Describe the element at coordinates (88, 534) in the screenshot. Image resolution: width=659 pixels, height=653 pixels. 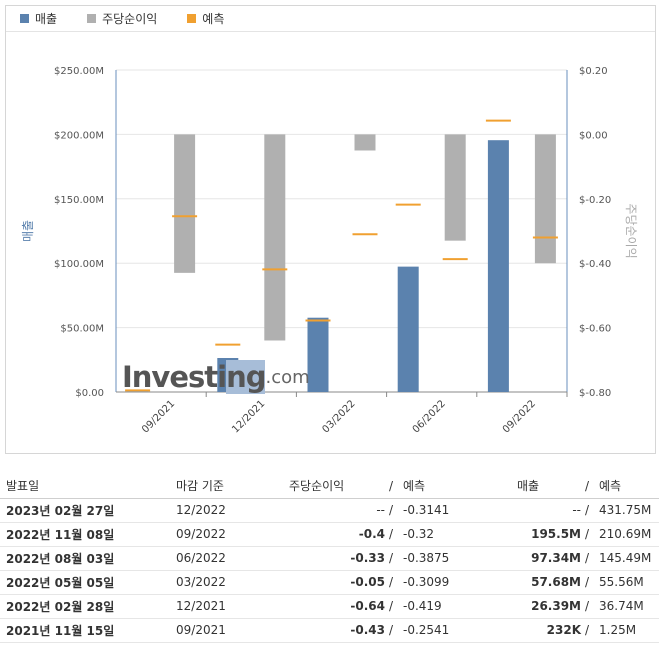
I see `cell-date: 2022년 11월 08일` at that location.